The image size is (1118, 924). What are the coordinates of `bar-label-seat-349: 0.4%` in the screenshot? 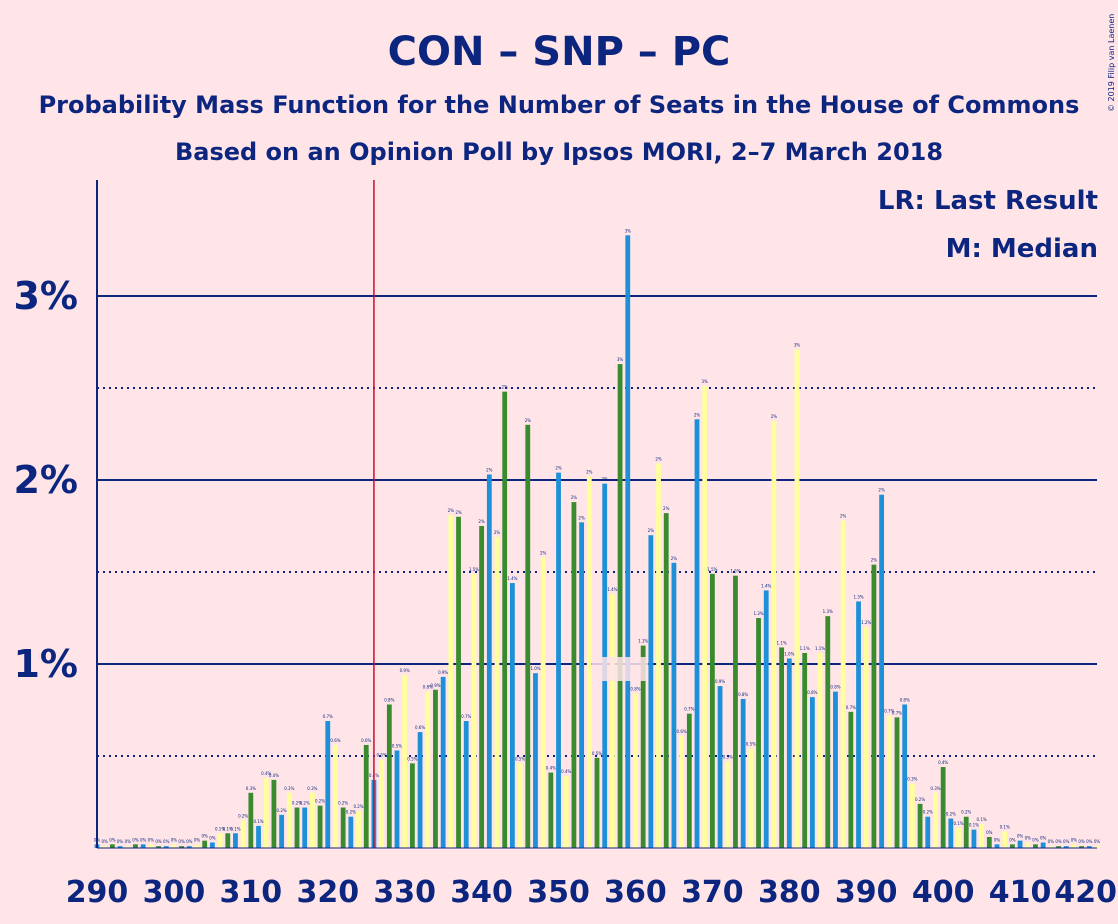 It's located at (551, 768).